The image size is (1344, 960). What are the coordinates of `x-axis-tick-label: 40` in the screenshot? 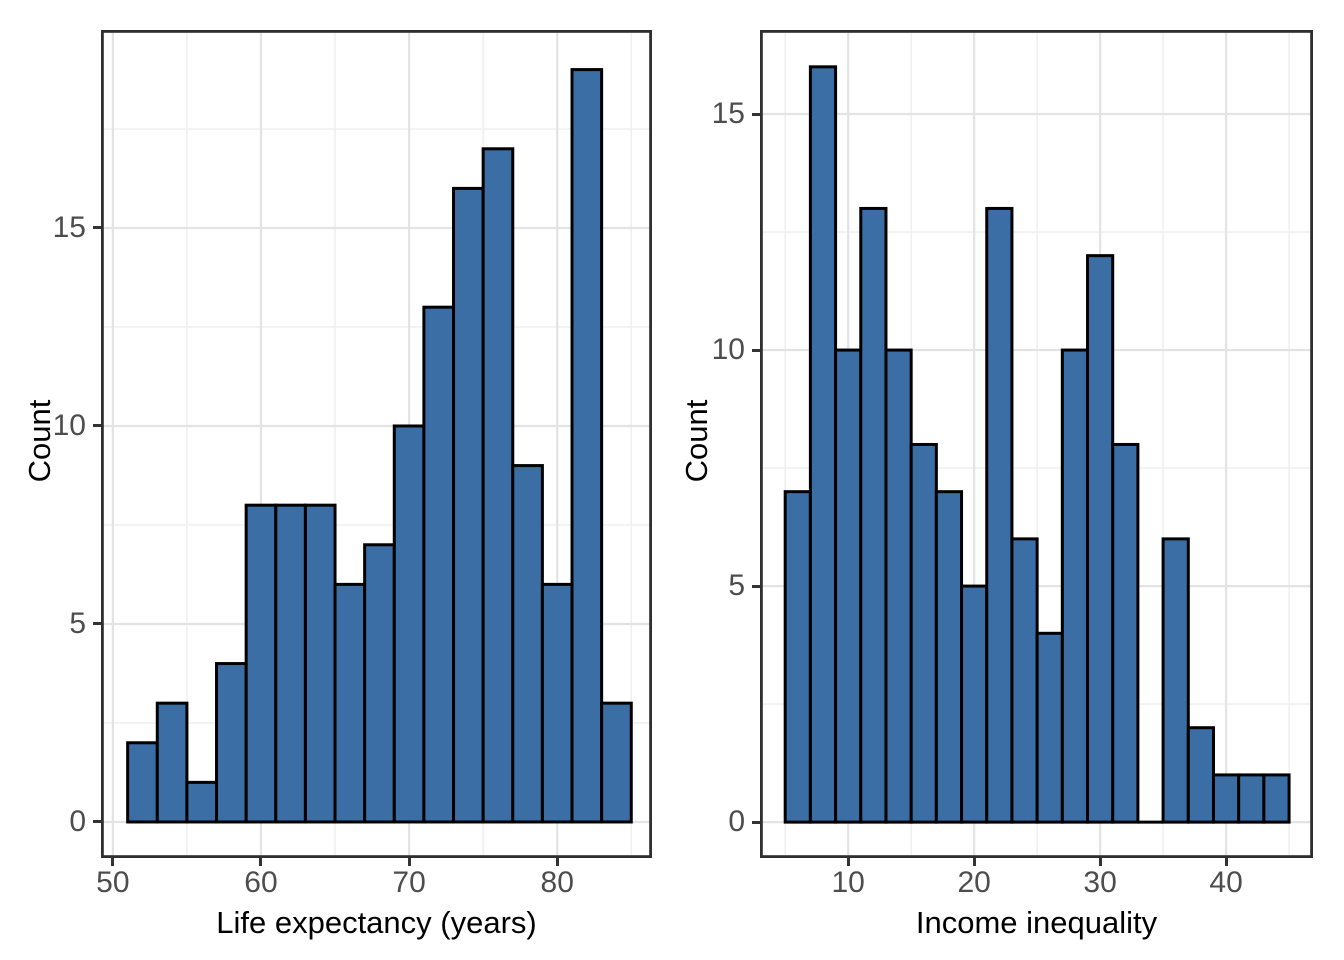 It's located at (1226, 882).